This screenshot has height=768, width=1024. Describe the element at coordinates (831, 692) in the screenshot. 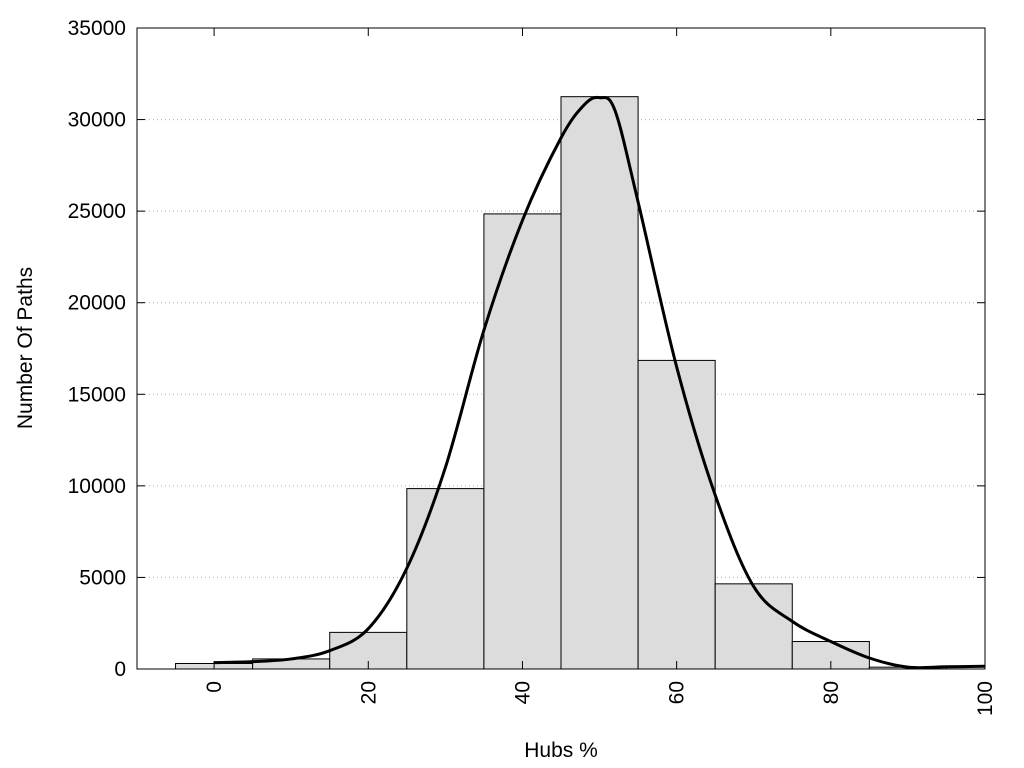

I see `x-tick-label: 80` at that location.